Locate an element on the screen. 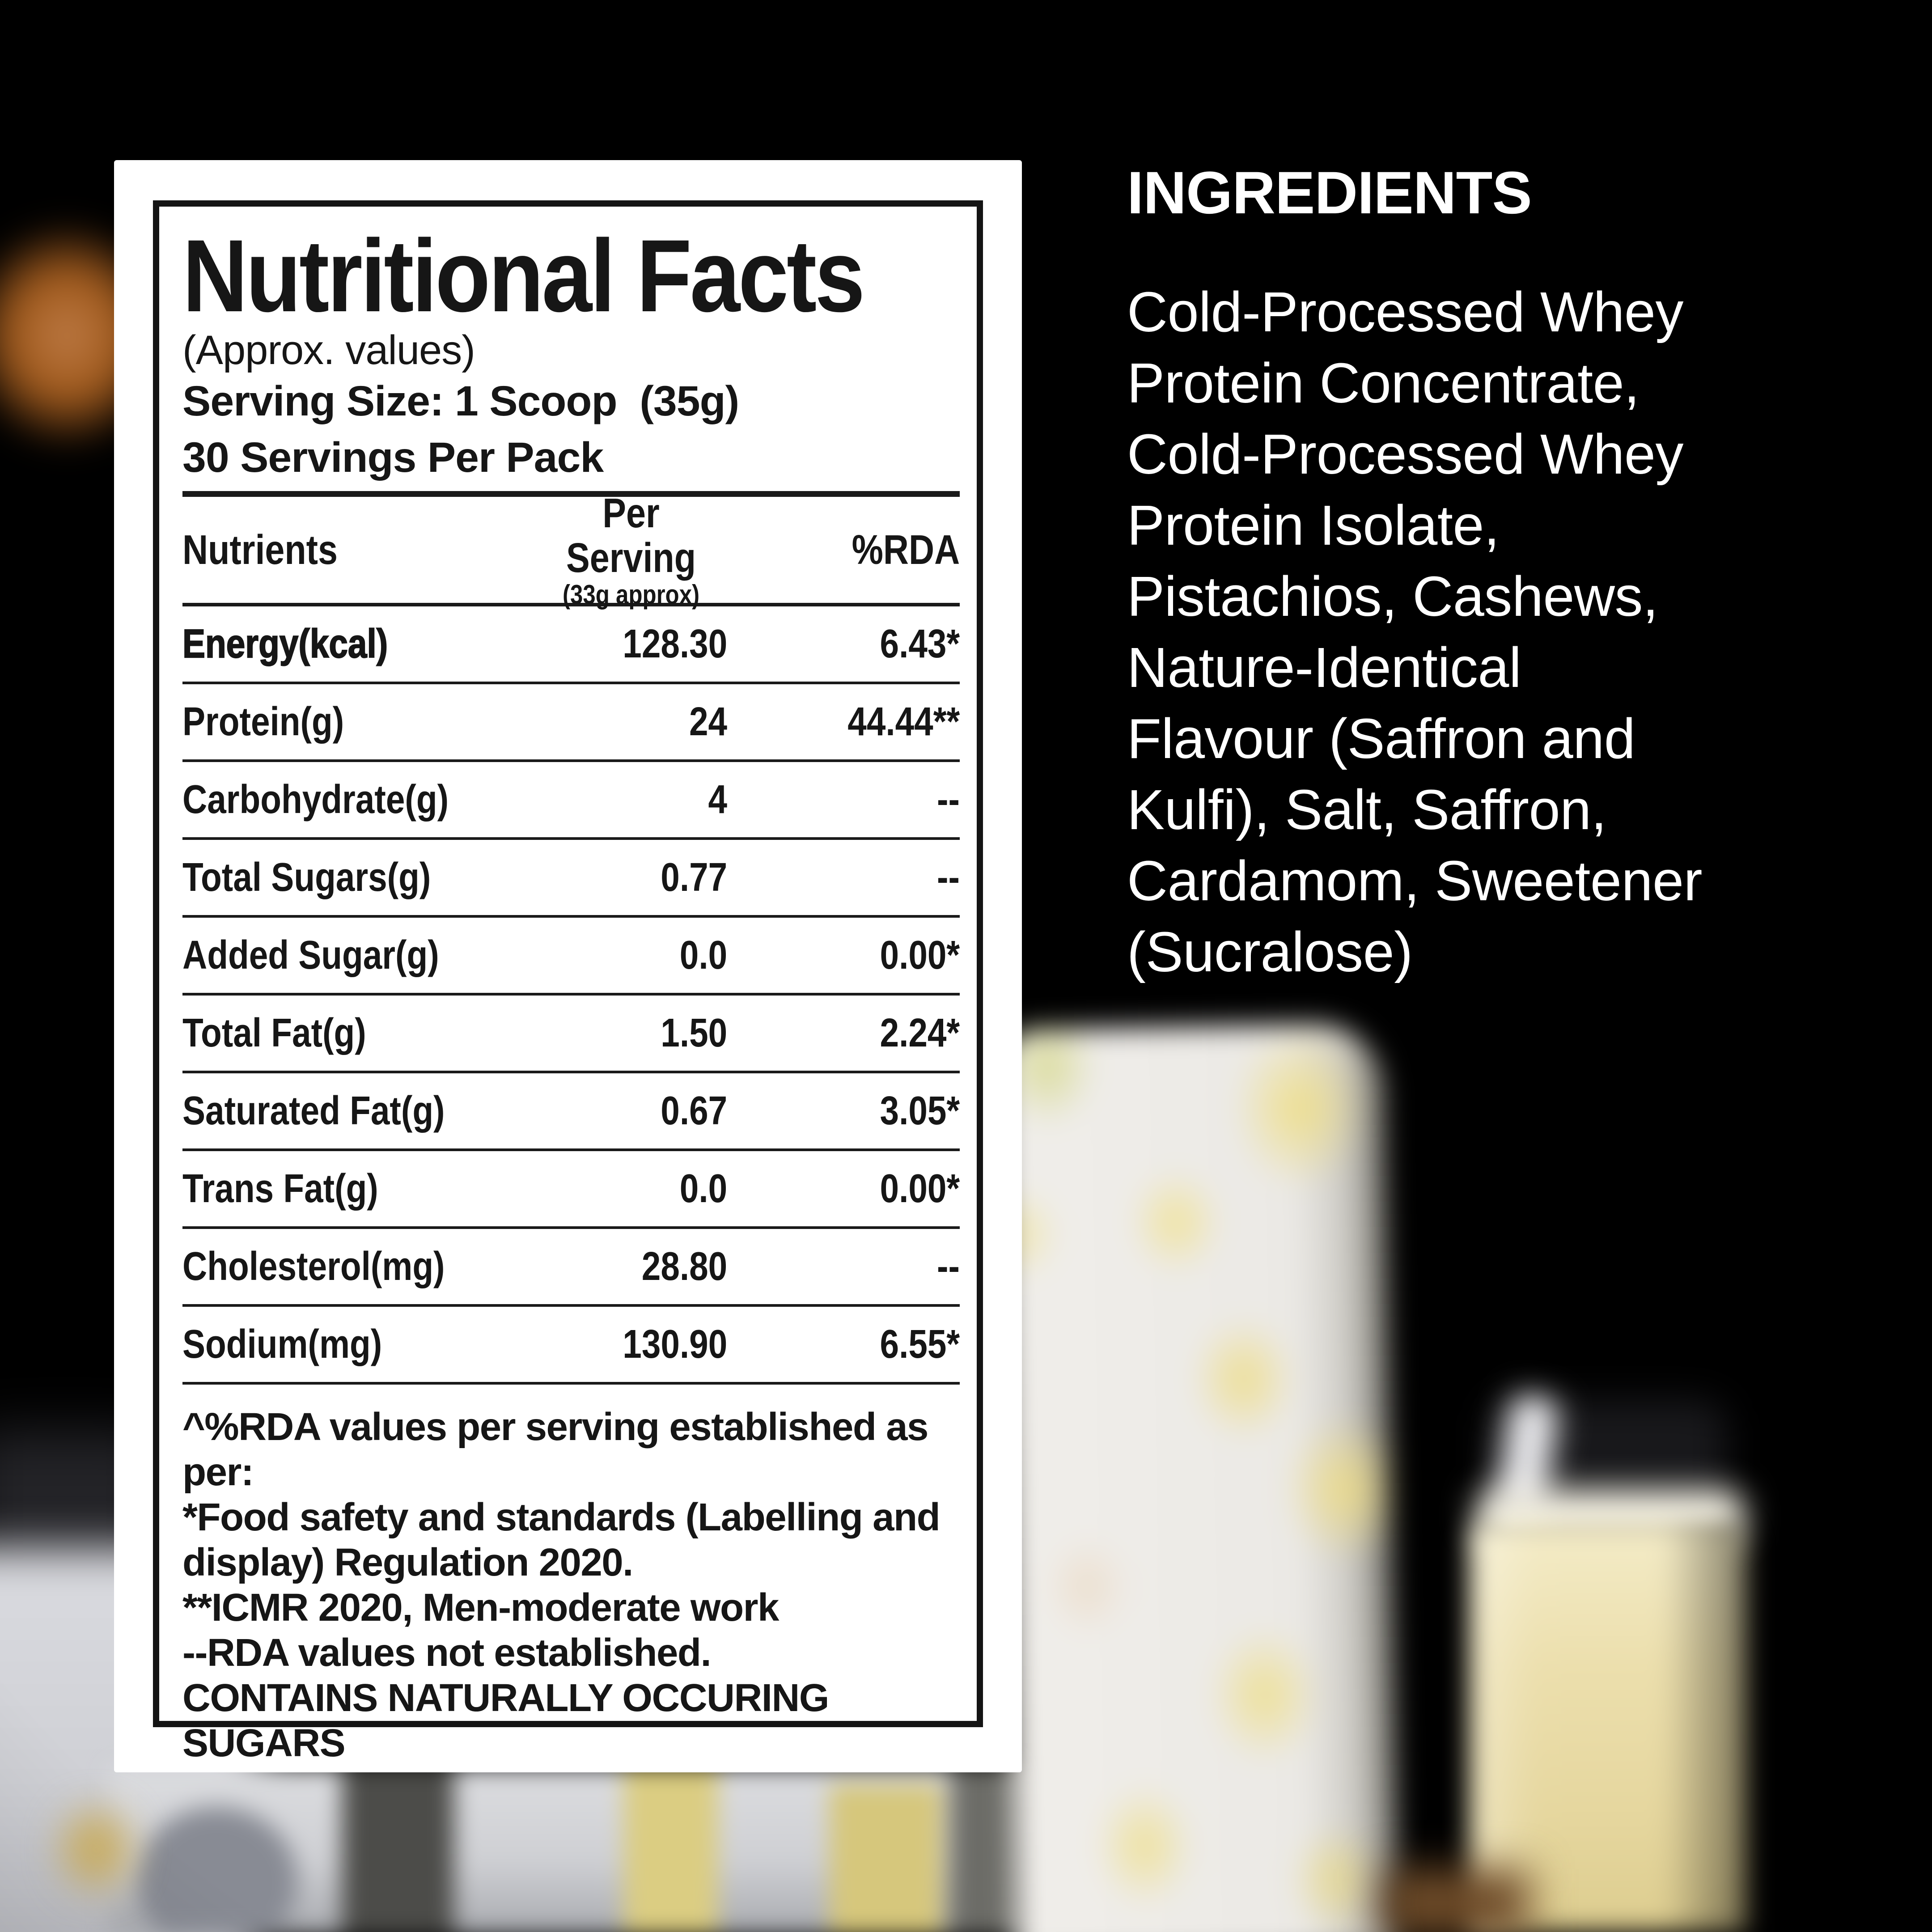 This screenshot has height=1932, width=1932. nutrients-column-header: Nutrients is located at coordinates (260, 549).